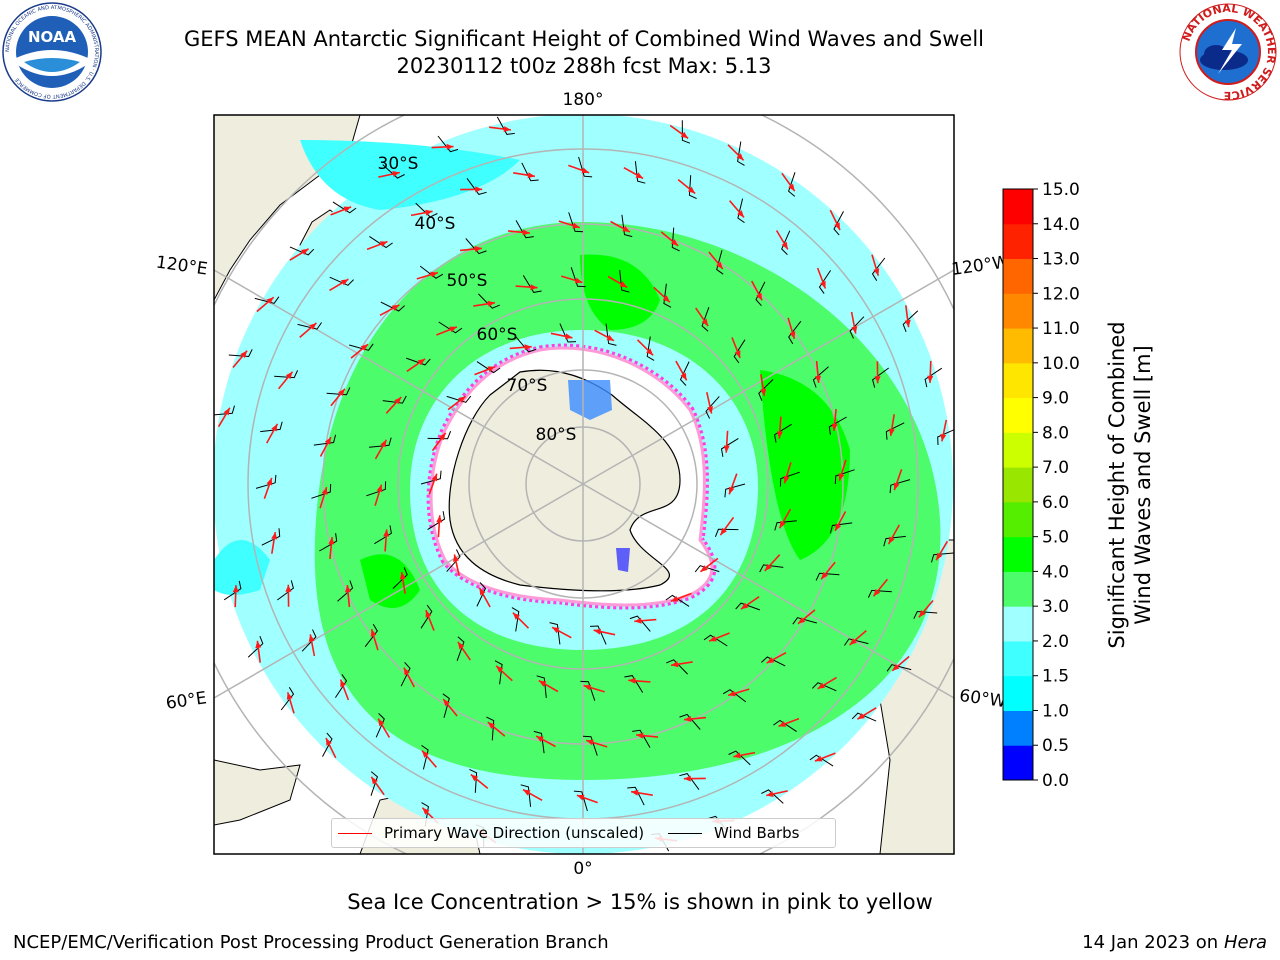  I want to click on lon-label-0: 0°, so click(582, 869).